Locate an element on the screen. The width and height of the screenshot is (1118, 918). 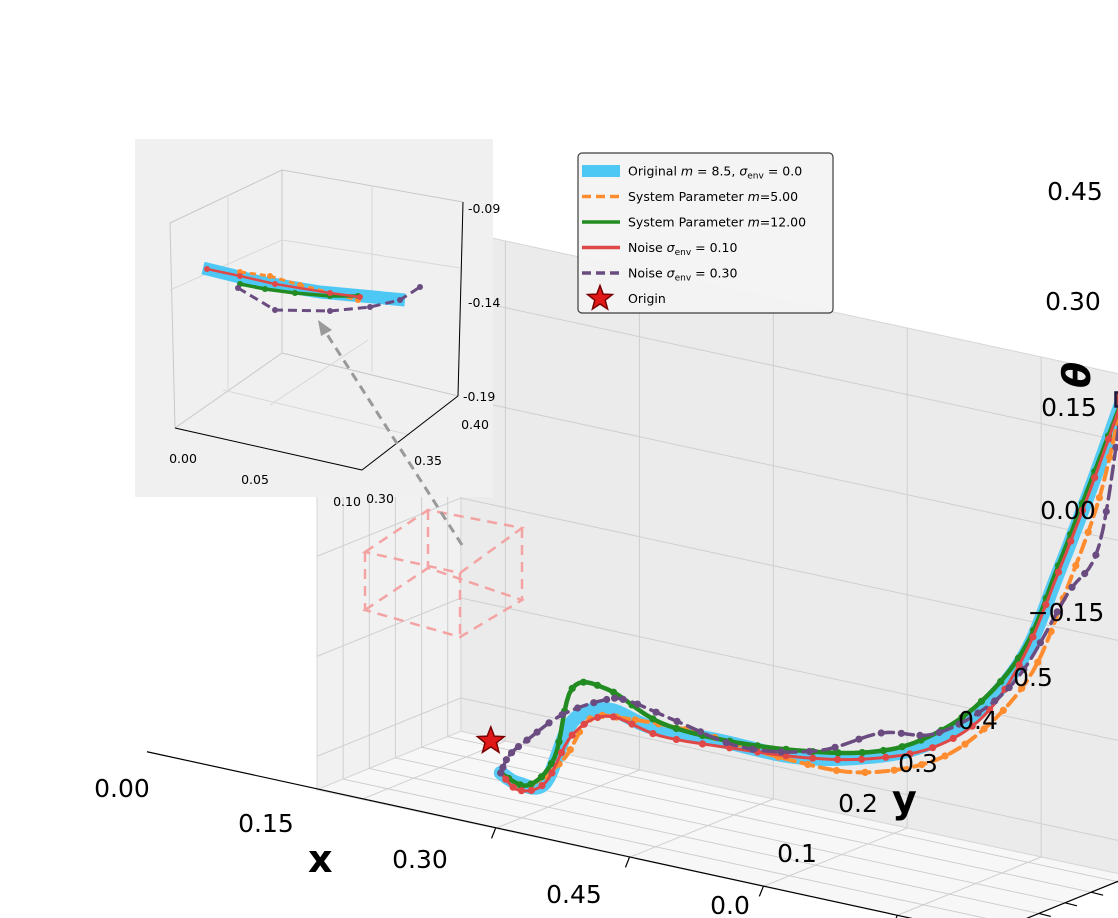
inset-z-tick-label: -0.14 is located at coordinates (484, 302).